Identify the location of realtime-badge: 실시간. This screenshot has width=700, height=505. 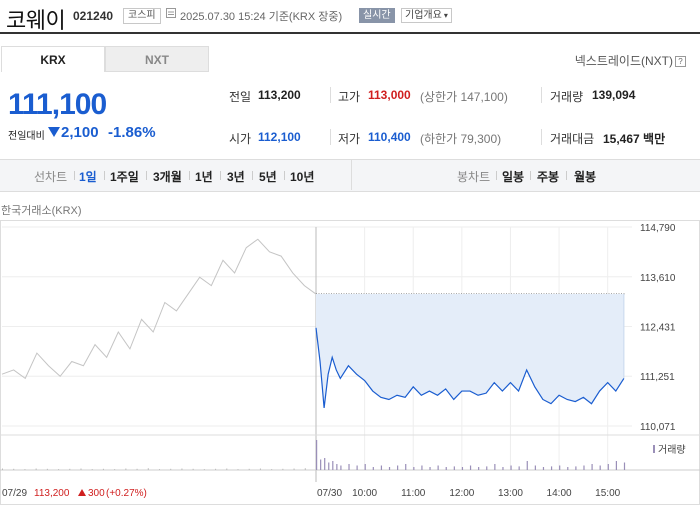
(377, 15).